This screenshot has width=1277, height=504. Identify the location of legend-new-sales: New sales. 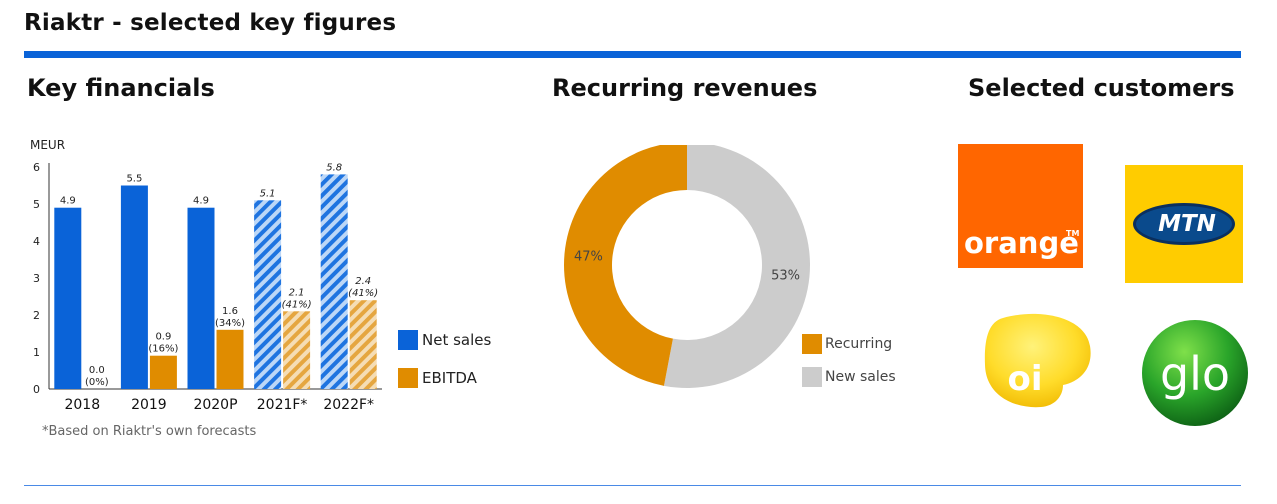
(849, 377).